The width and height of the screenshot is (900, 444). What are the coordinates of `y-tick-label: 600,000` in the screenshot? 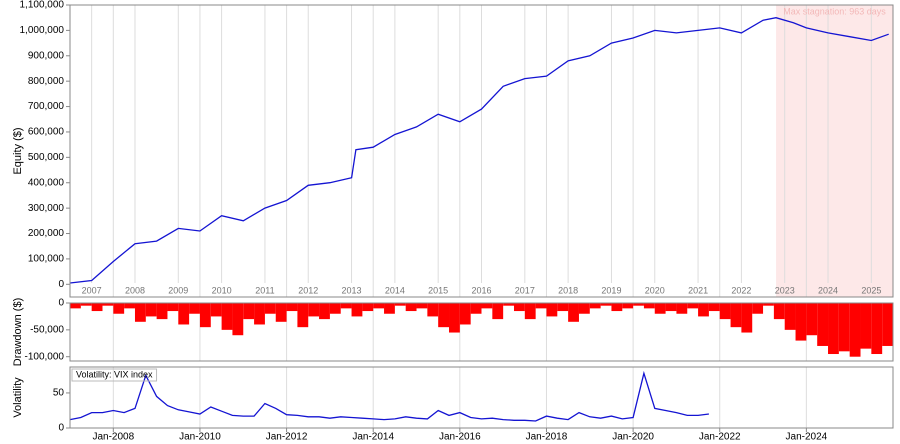 It's located at (46, 132).